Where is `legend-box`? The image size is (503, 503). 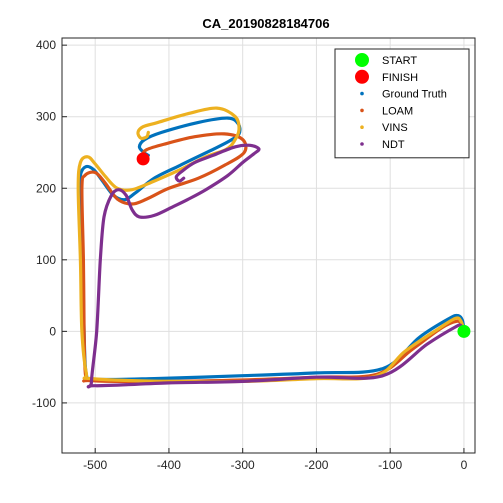
legend-box is located at coordinates (402, 103).